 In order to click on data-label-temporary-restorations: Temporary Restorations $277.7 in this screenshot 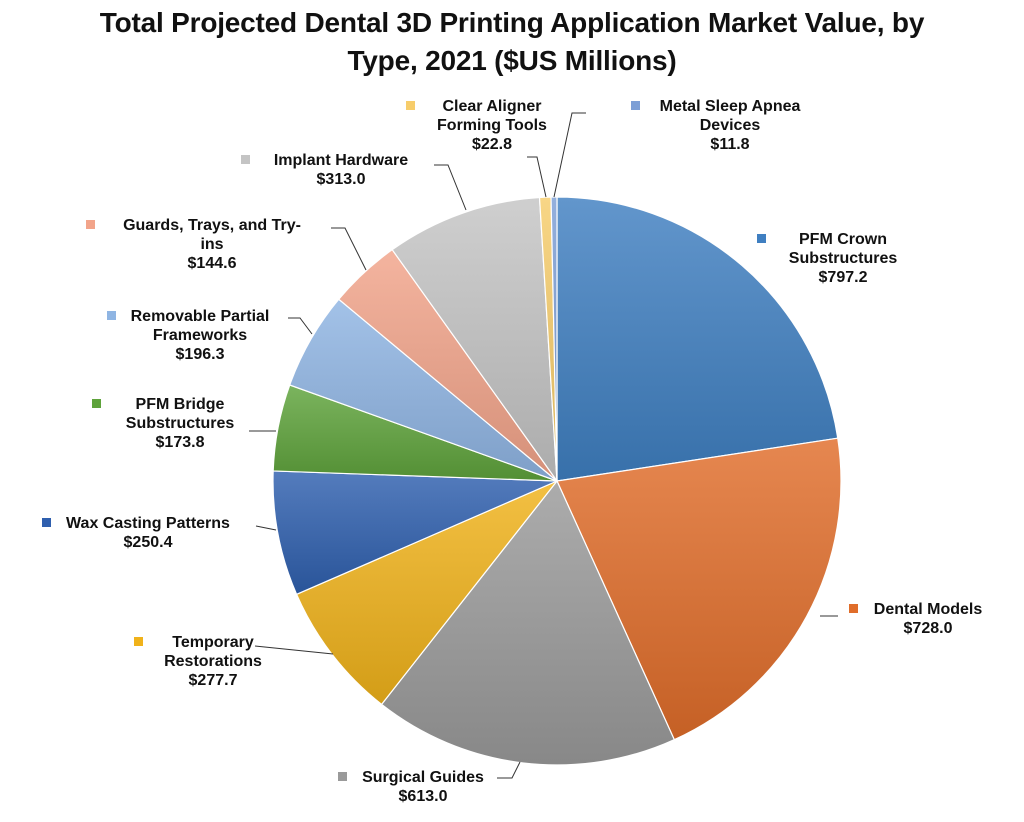, I will do `click(198, 661)`.